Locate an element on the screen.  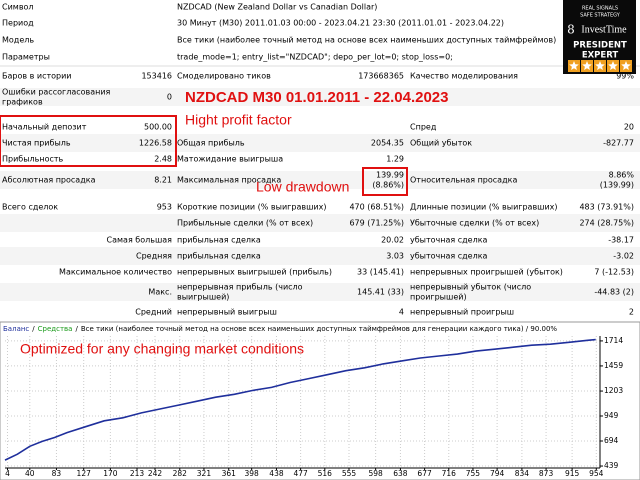
stat-cell: непрерывная прибыль (число is located at coordinates (240, 287).